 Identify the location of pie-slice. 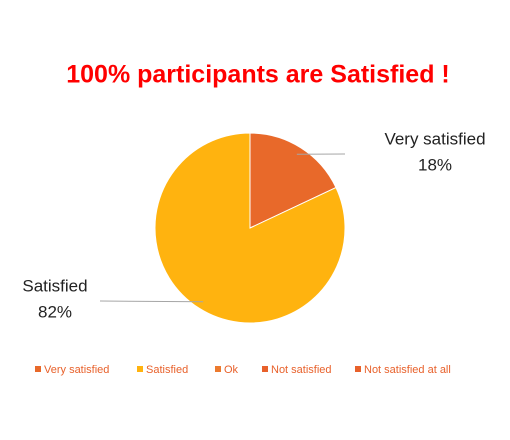
(293, 180).